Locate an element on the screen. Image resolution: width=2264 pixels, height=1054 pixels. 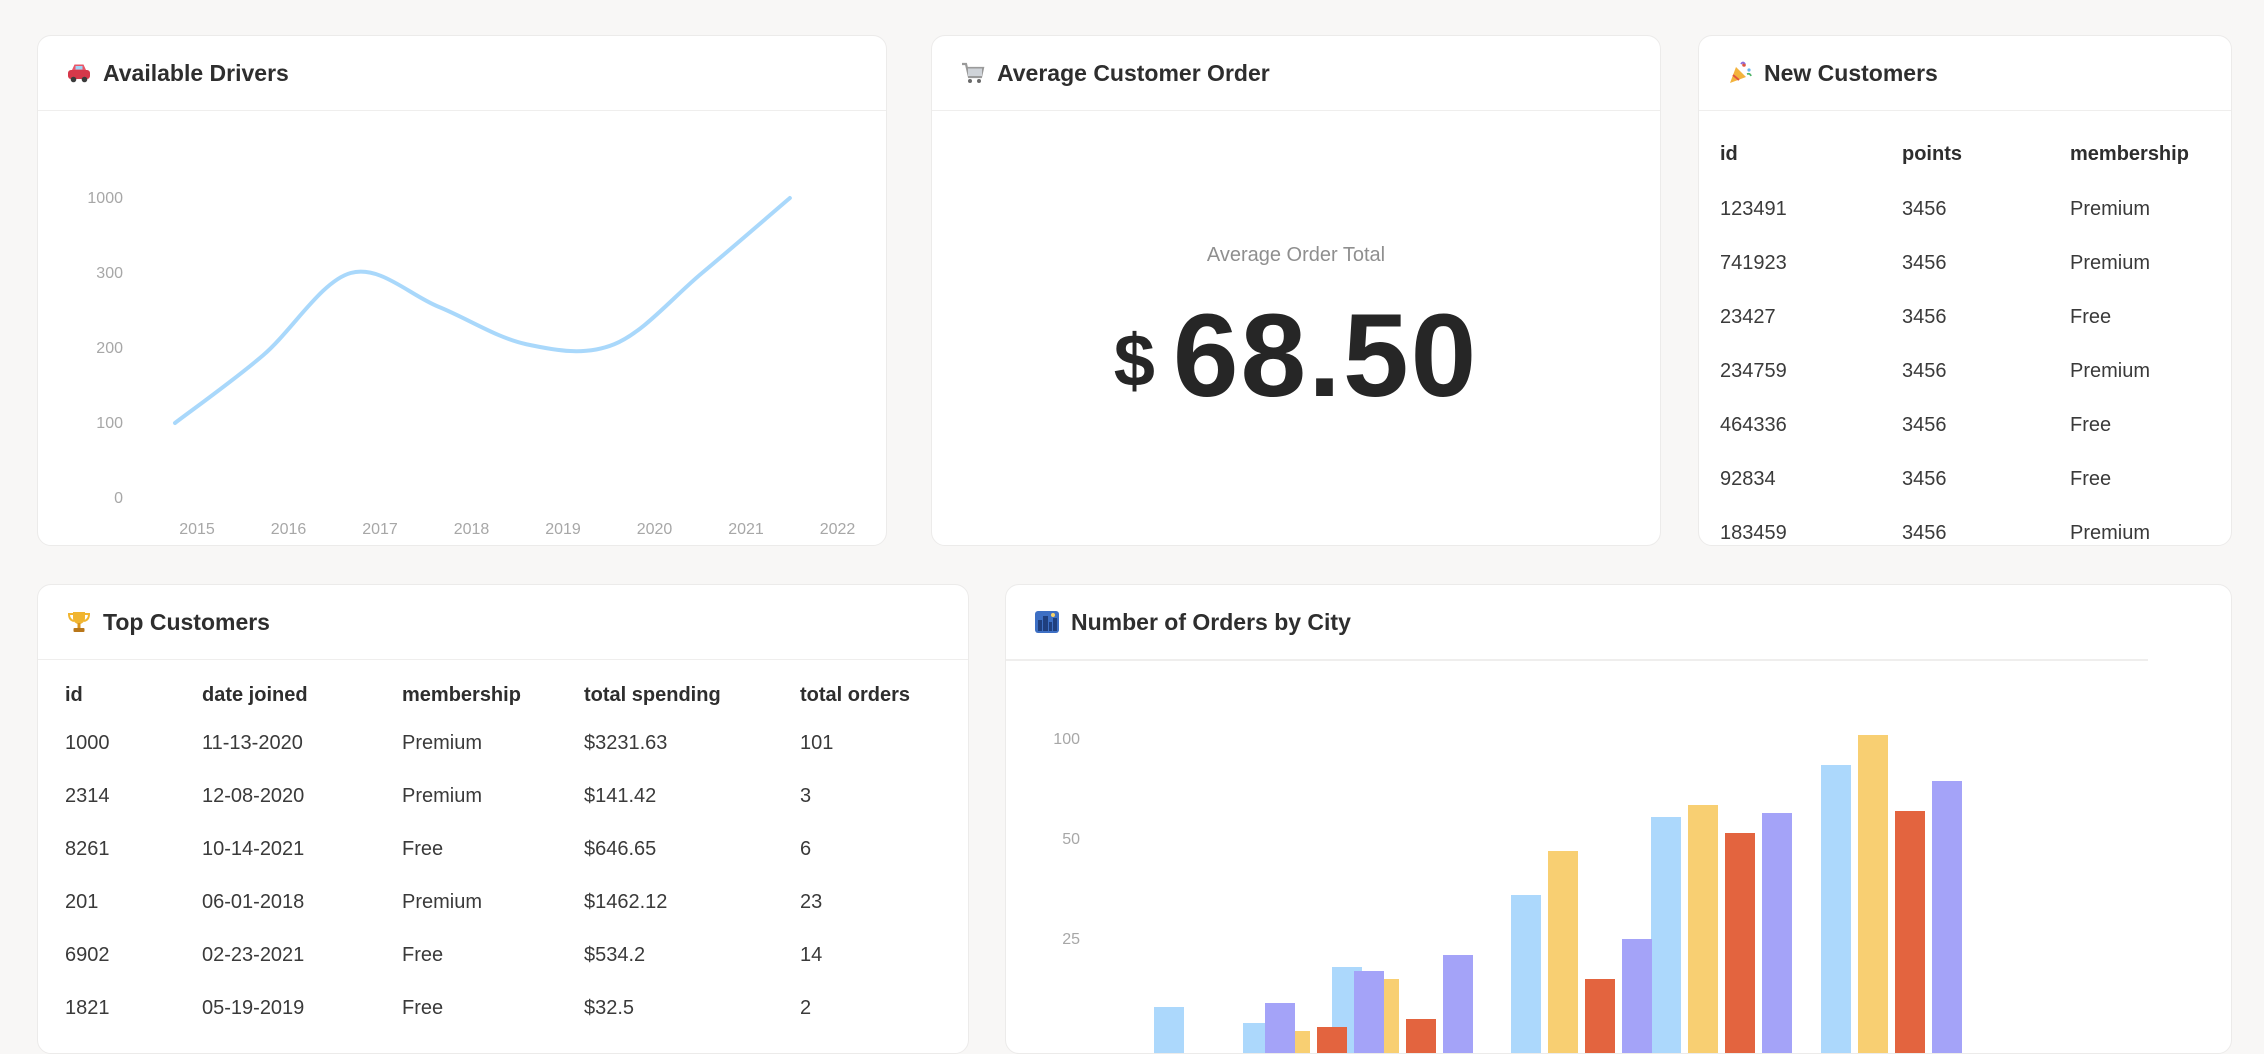
cell-total-spending: $141.42 is located at coordinates (620, 796).